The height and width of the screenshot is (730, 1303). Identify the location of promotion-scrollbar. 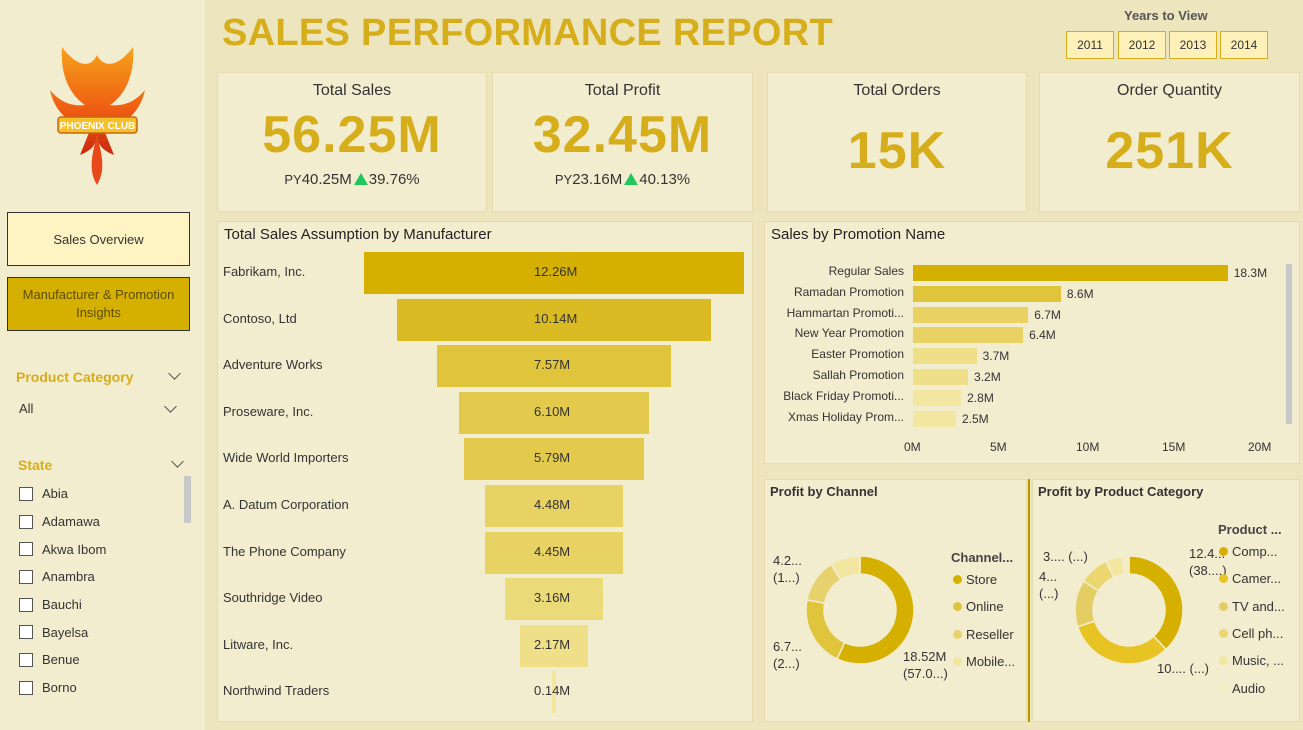
(1289, 344).